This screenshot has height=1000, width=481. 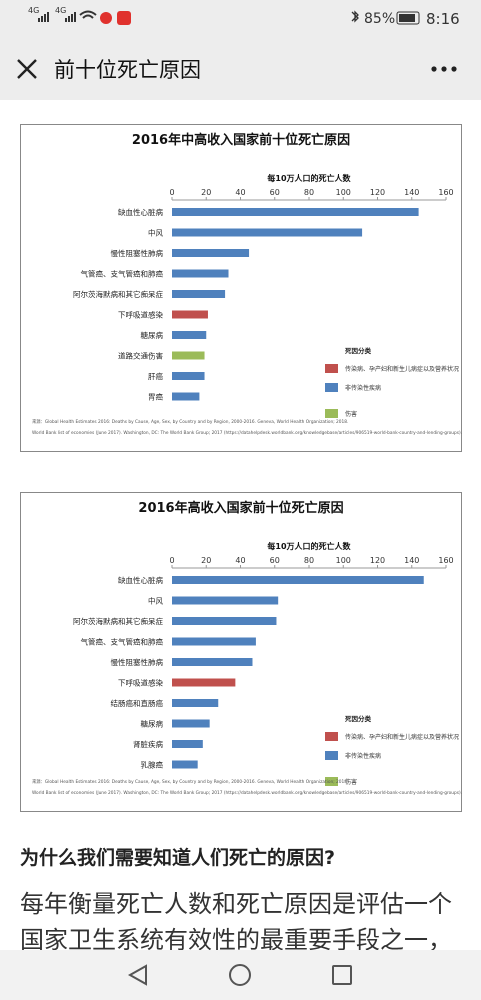 I want to click on battery-level, so click(x=407, y=18).